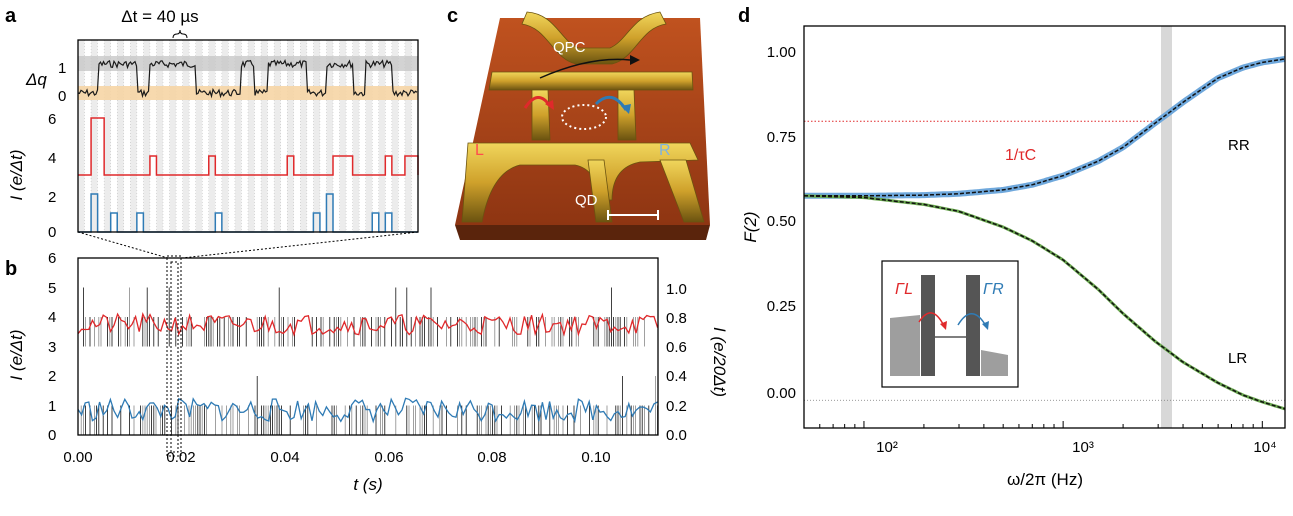 The image size is (1293, 516). Describe the element at coordinates (781, 137) in the screenshot. I see `d-y-tick-0.75: 0.75` at that location.